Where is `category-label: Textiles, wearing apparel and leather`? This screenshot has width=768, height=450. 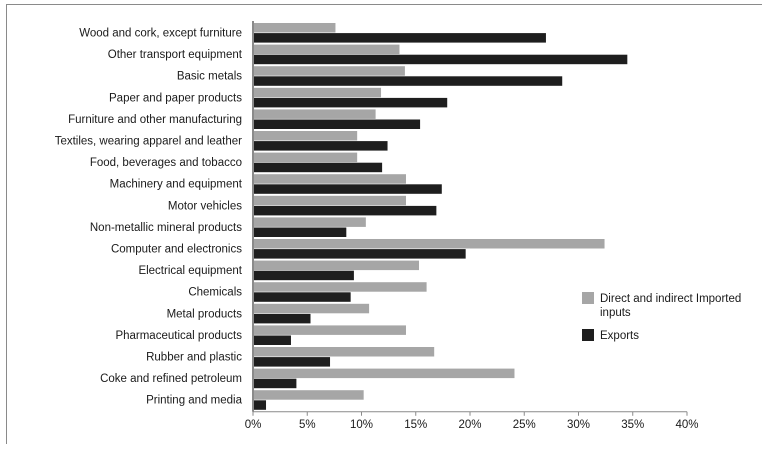
category-label: Textiles, wearing apparel and leather is located at coordinates (148, 142).